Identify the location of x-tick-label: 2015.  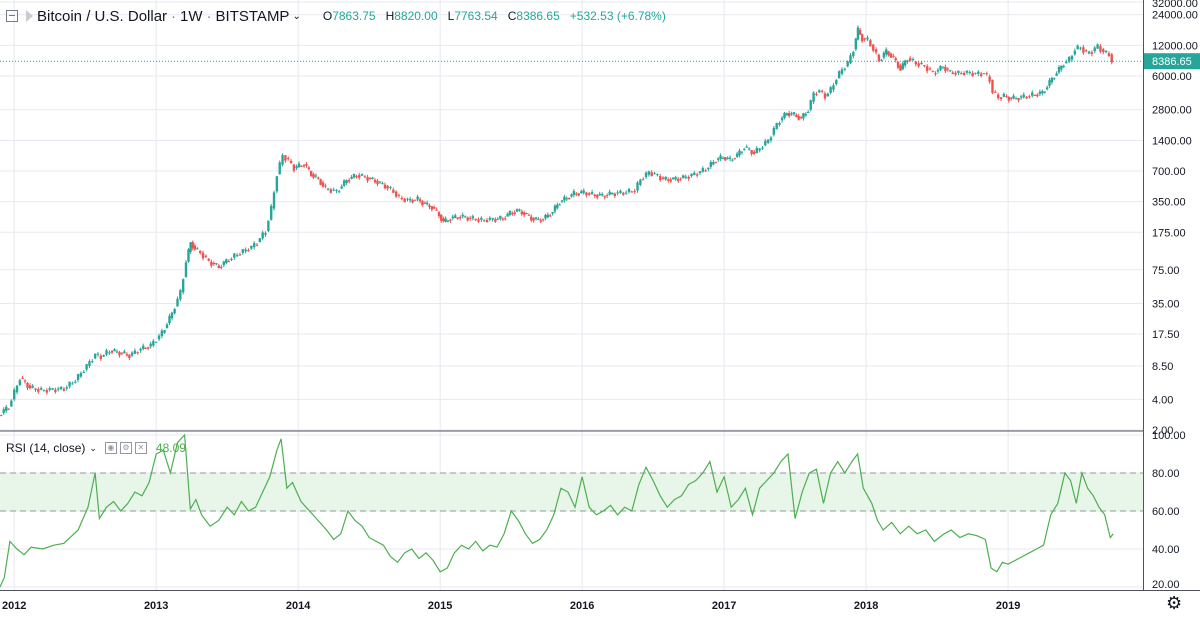
(440, 606).